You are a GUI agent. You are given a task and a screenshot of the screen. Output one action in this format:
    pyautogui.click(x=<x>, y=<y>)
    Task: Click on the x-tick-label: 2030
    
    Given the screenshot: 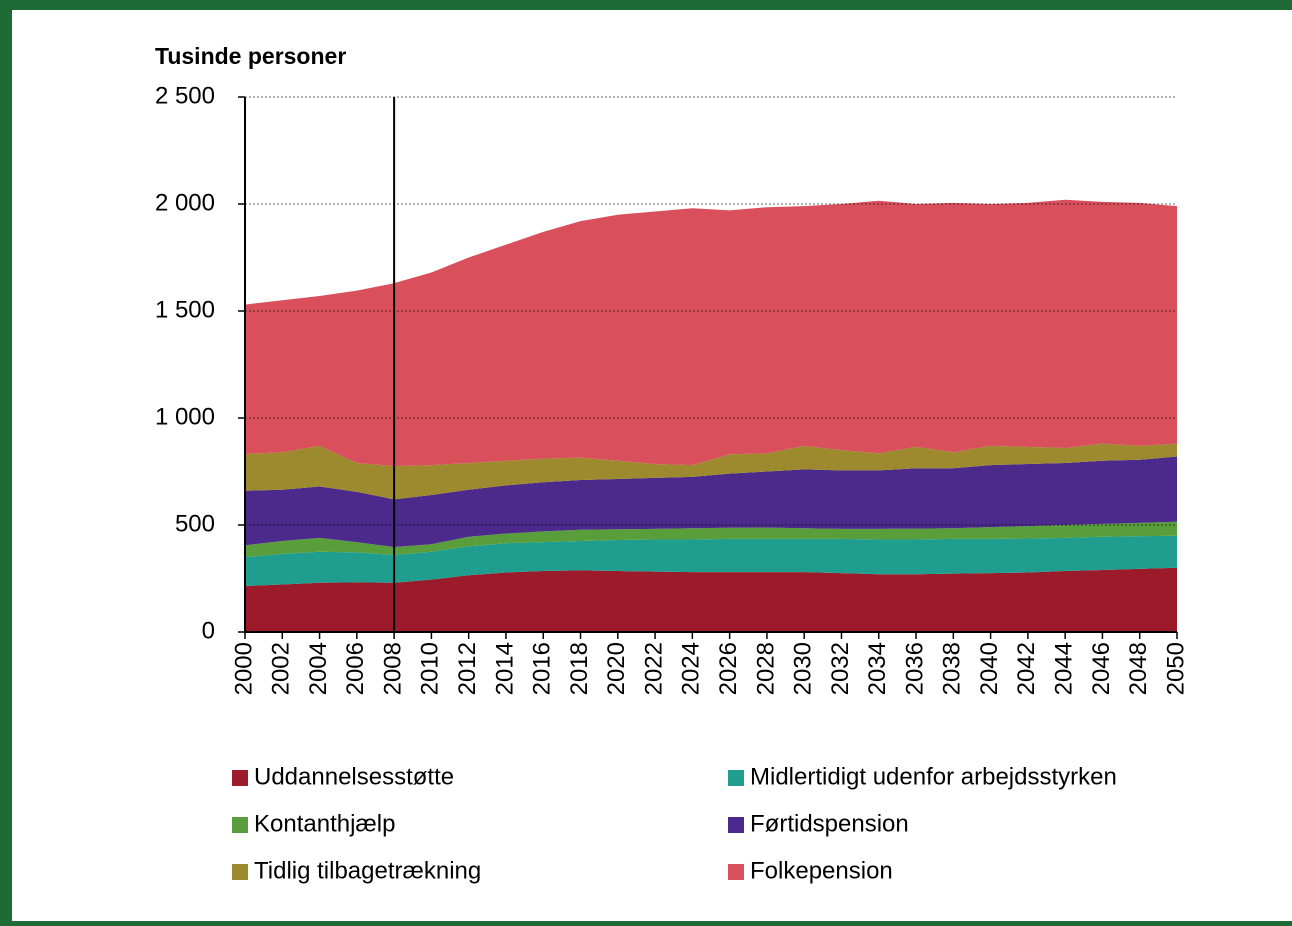 What is the action you would take?
    pyautogui.click(x=803, y=668)
    